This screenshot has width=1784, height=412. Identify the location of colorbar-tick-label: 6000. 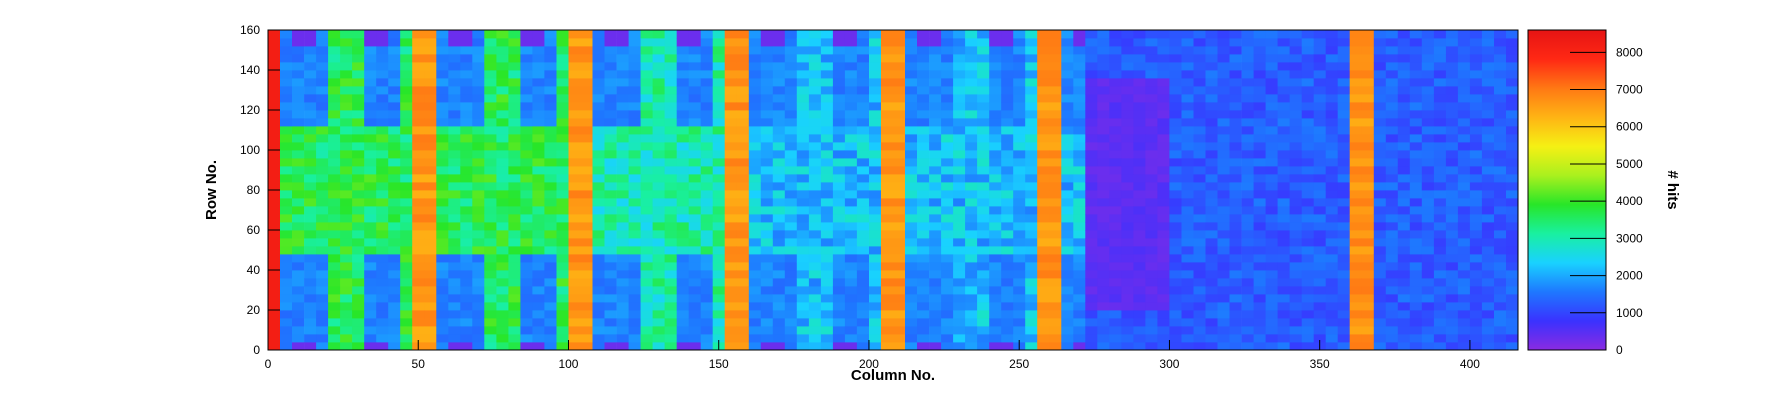
(1629, 127).